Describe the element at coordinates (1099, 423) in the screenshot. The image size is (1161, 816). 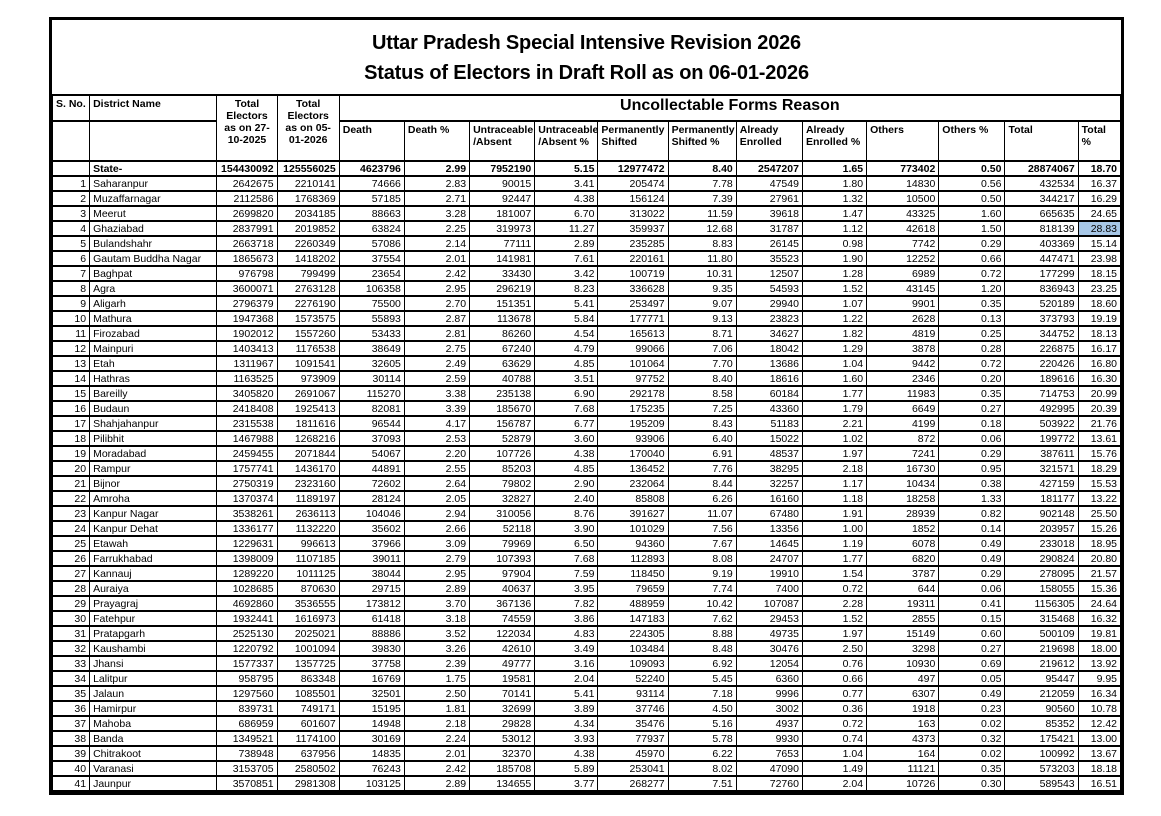
I see `cell-total-pct: 21.76` at that location.